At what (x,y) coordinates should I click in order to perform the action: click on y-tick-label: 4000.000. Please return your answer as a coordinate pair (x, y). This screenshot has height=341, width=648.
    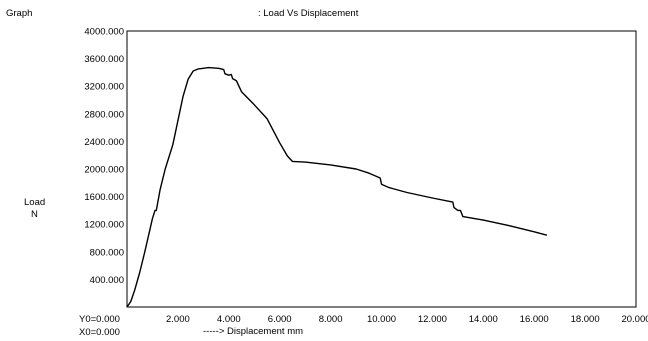
    Looking at the image, I should click on (104, 32).